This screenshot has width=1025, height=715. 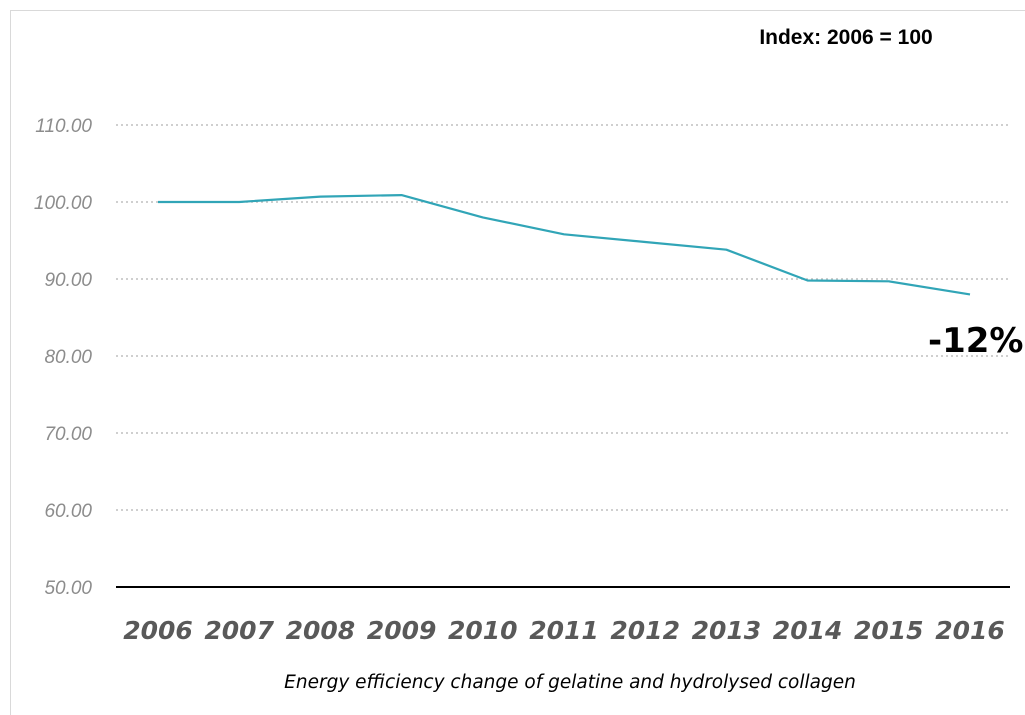 What do you see at coordinates (976, 341) in the screenshot?
I see `change-annotation: -12%` at bounding box center [976, 341].